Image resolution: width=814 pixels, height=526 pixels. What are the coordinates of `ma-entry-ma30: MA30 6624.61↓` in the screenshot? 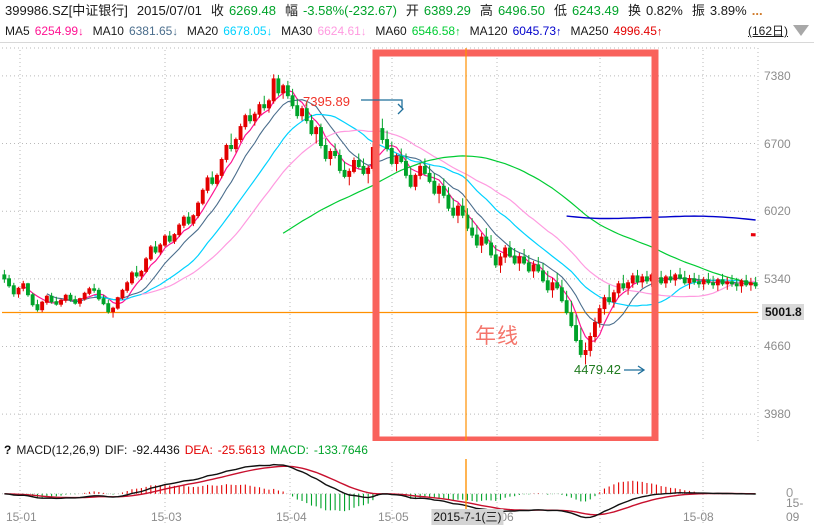 It's located at (323, 31).